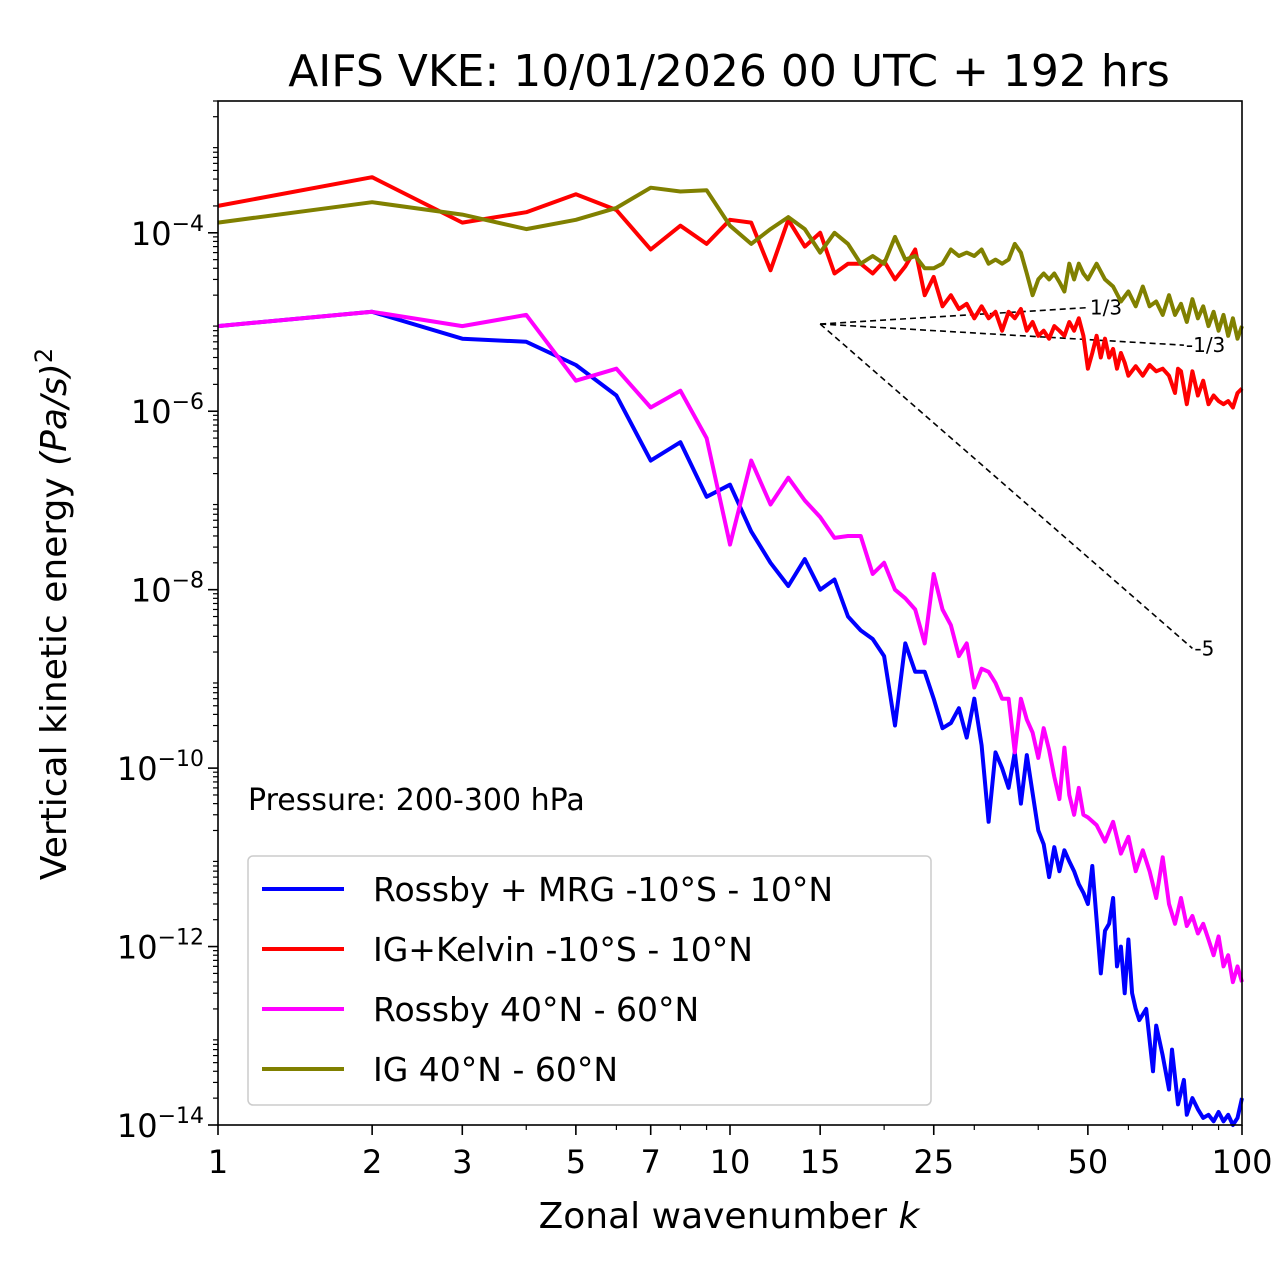 The width and height of the screenshot is (1280, 1288). What do you see at coordinates (167, 589) in the screenshot?
I see `y-tick-label: 10⁻⁸` at bounding box center [167, 589].